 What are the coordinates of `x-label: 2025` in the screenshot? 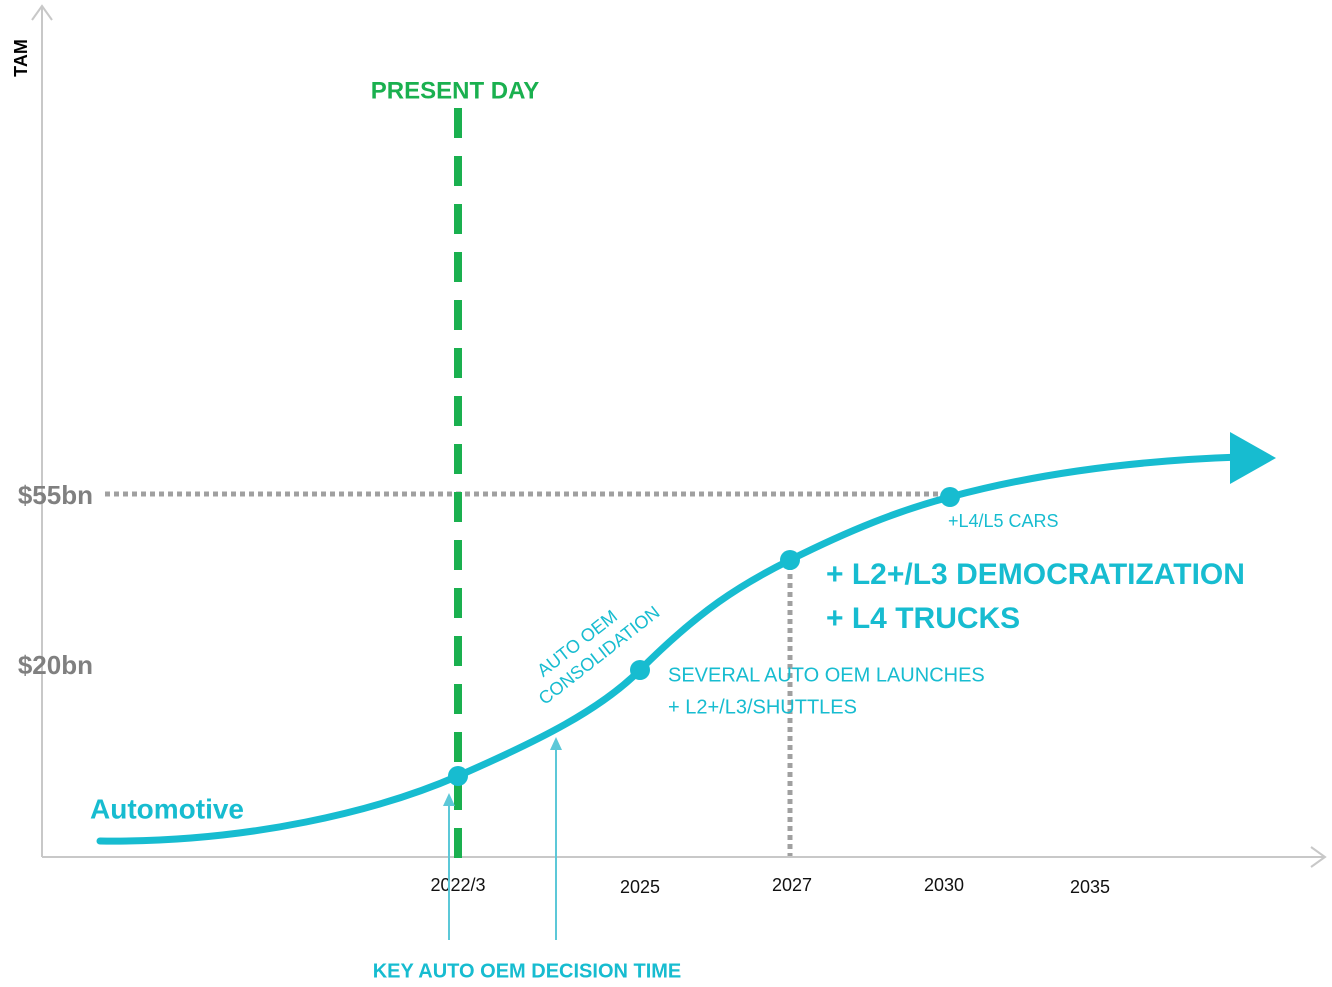 It's located at (640, 887).